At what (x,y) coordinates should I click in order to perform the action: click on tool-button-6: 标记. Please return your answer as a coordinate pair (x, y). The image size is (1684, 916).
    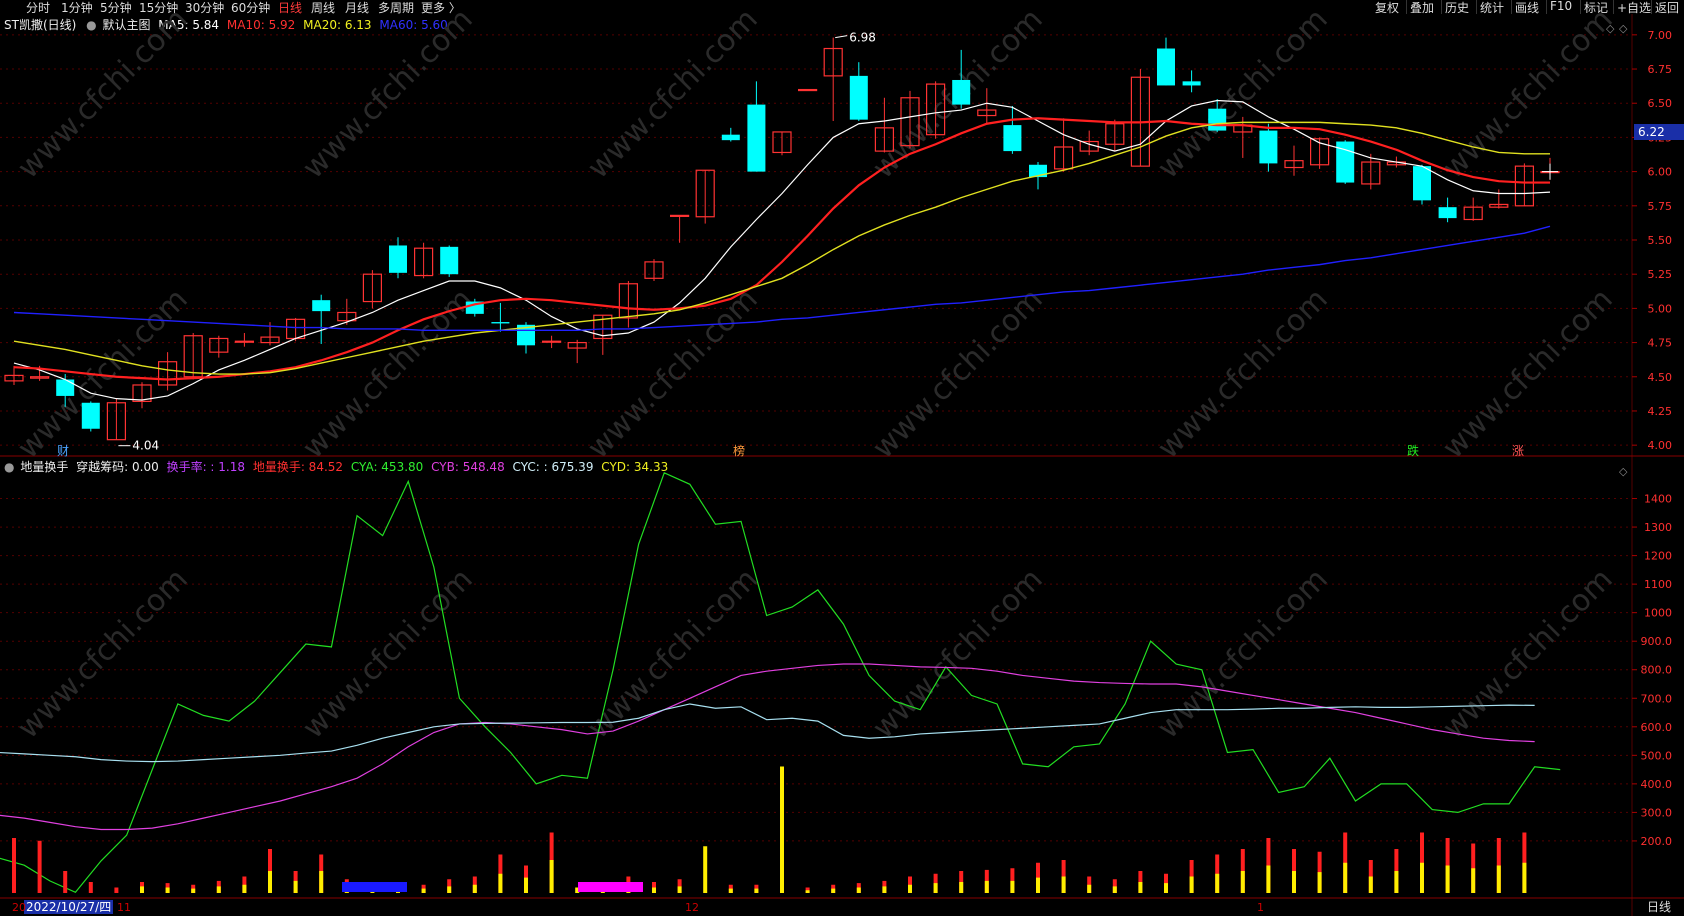
    Looking at the image, I should click on (1596, 8).